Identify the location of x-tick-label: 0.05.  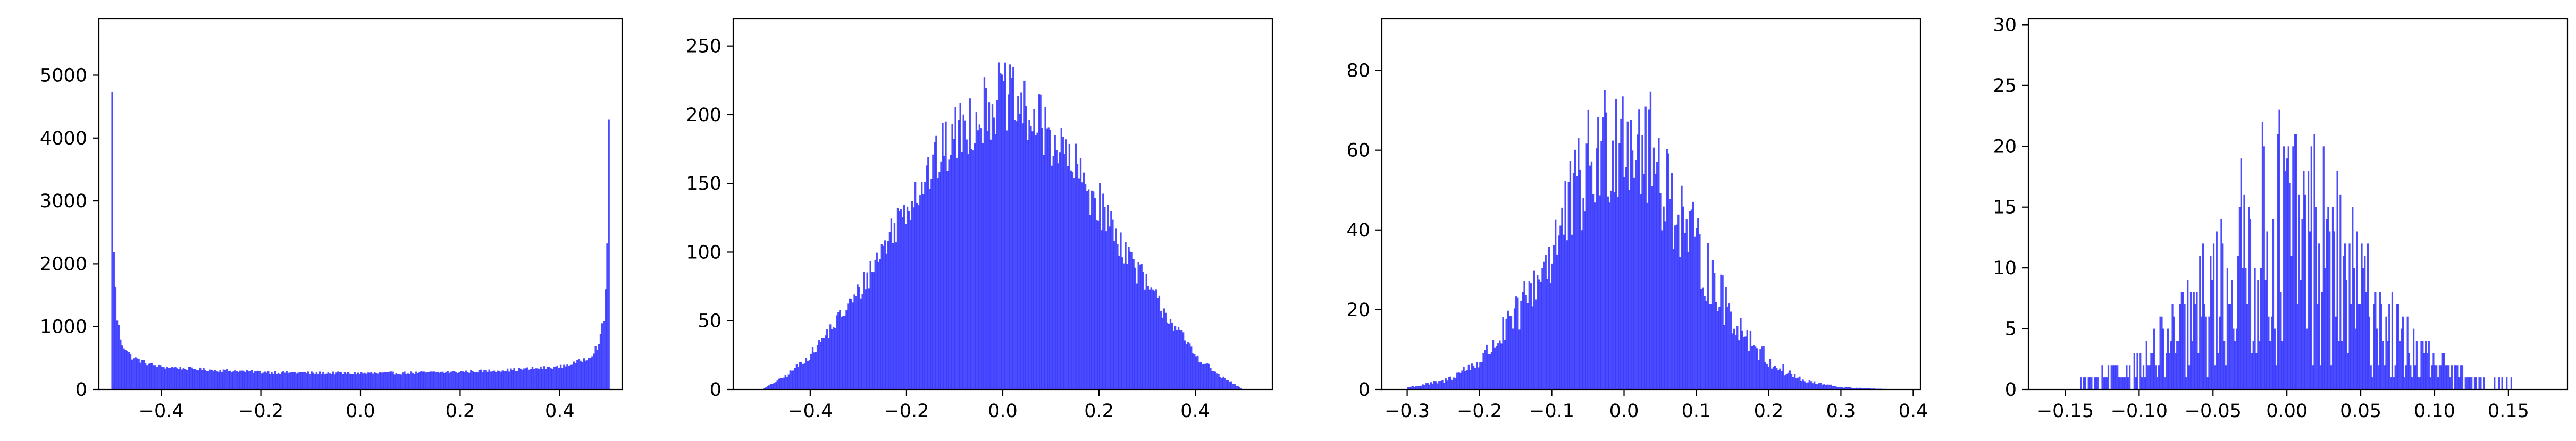
(2360, 411).